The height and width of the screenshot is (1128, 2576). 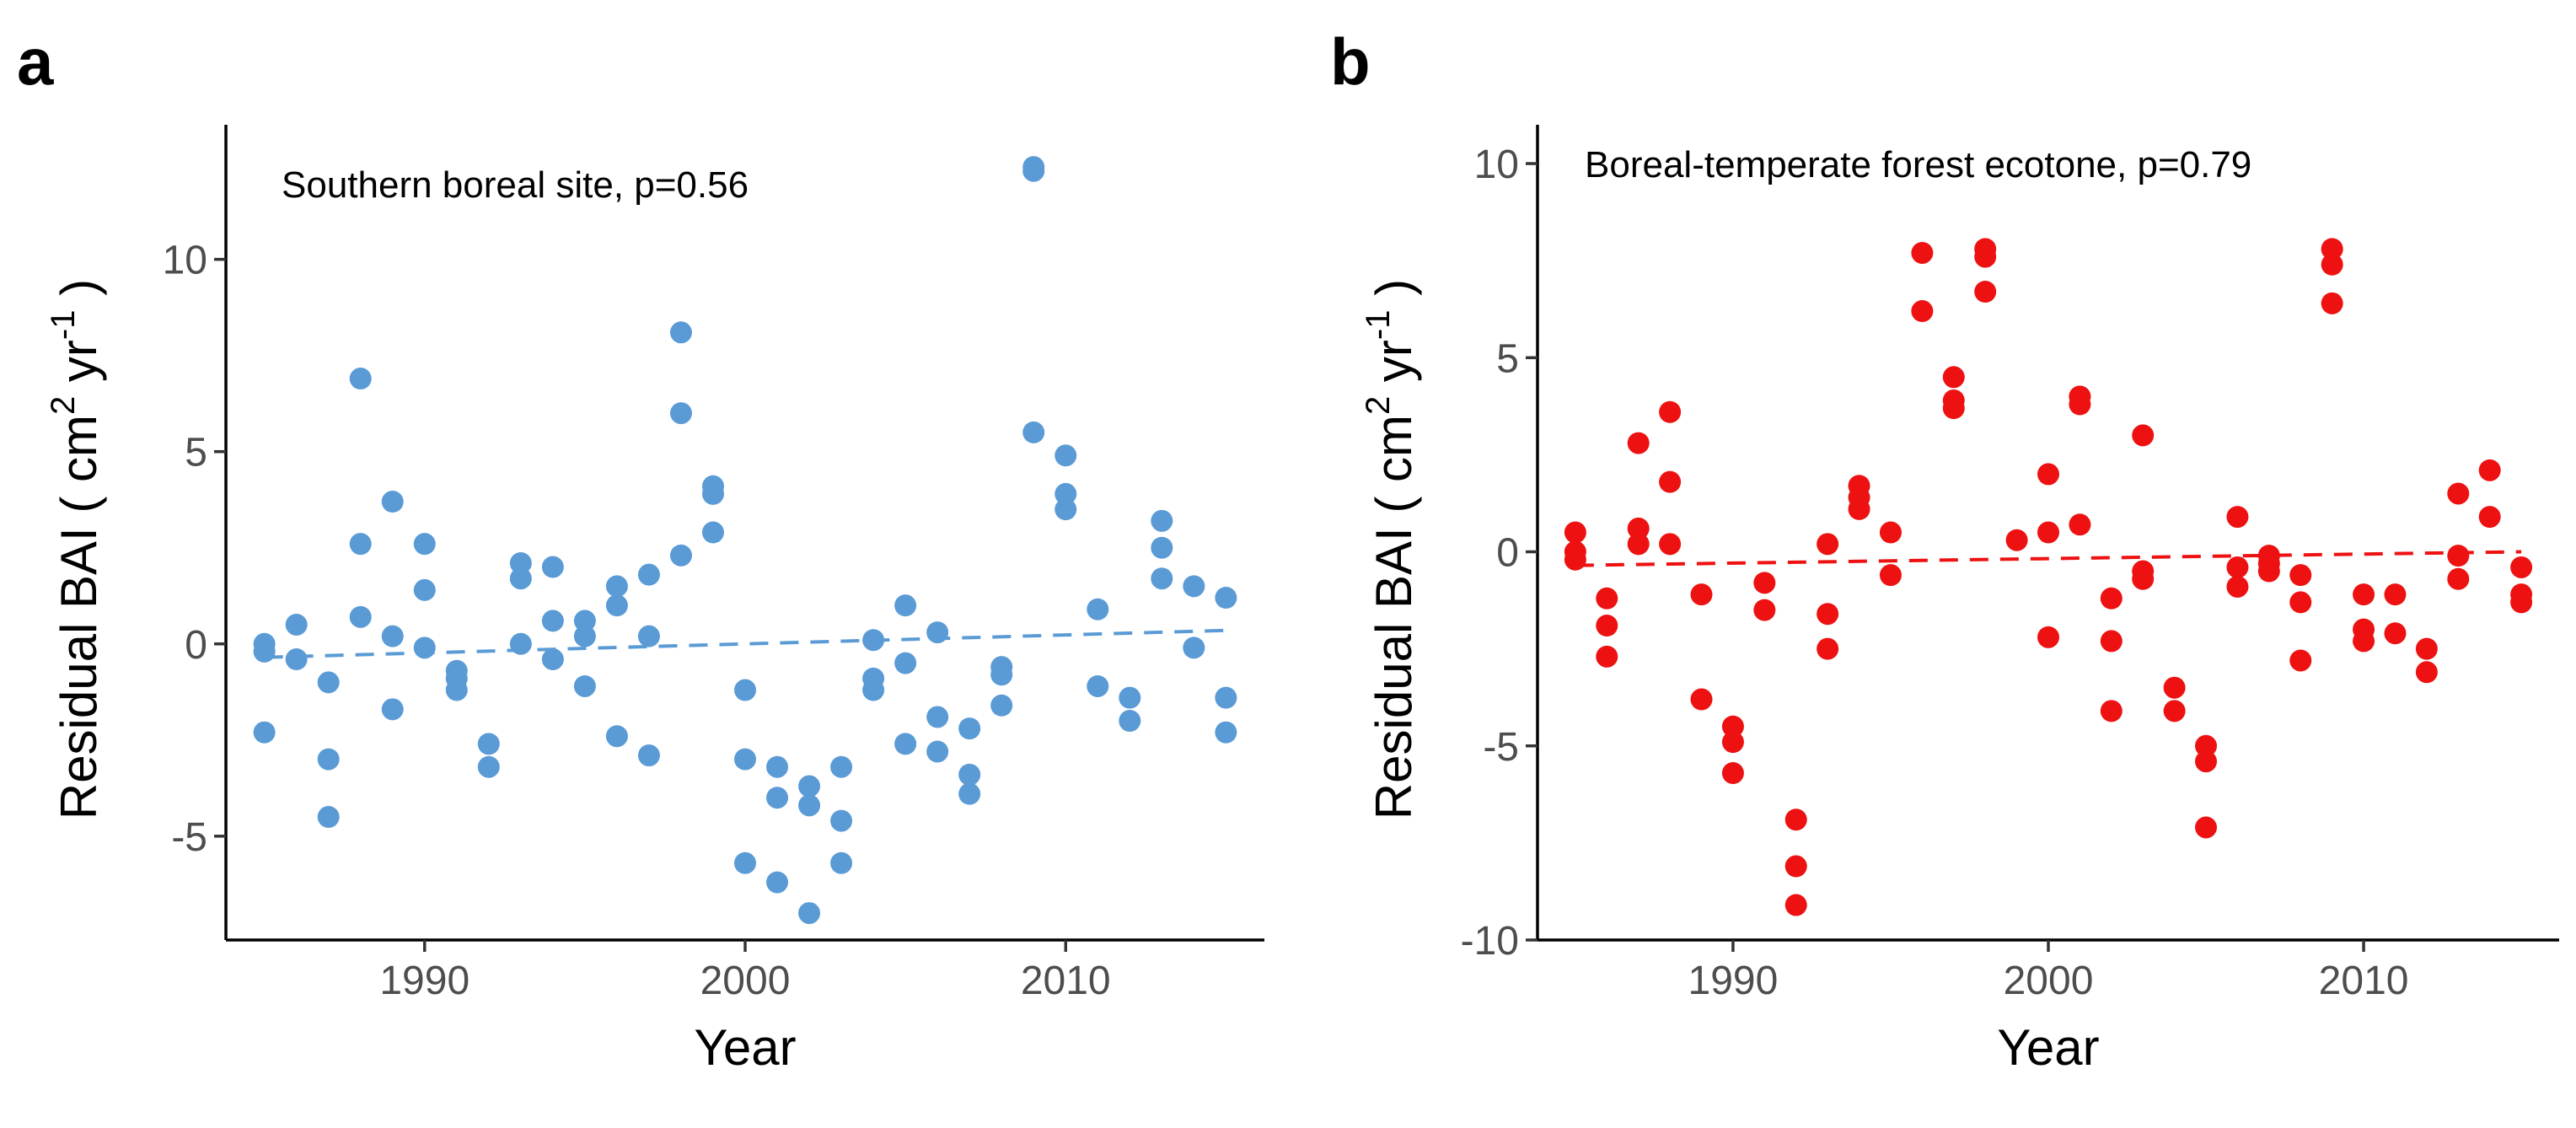 What do you see at coordinates (1501, 747) in the screenshot?
I see `panel-b-y-tick-label: -5` at bounding box center [1501, 747].